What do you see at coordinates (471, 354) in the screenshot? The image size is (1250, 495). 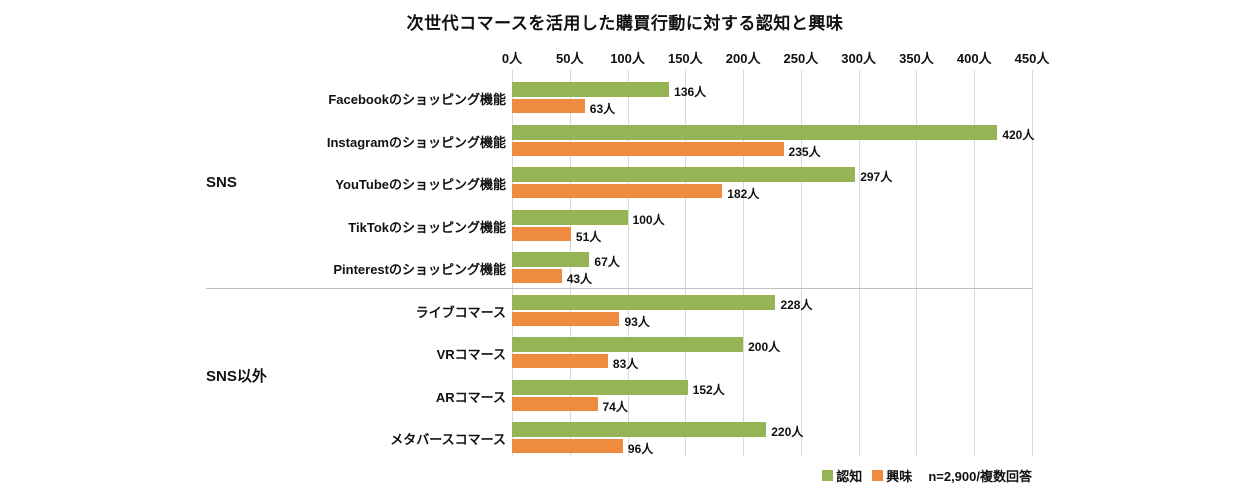 I see `category-label: VRコマース` at bounding box center [471, 354].